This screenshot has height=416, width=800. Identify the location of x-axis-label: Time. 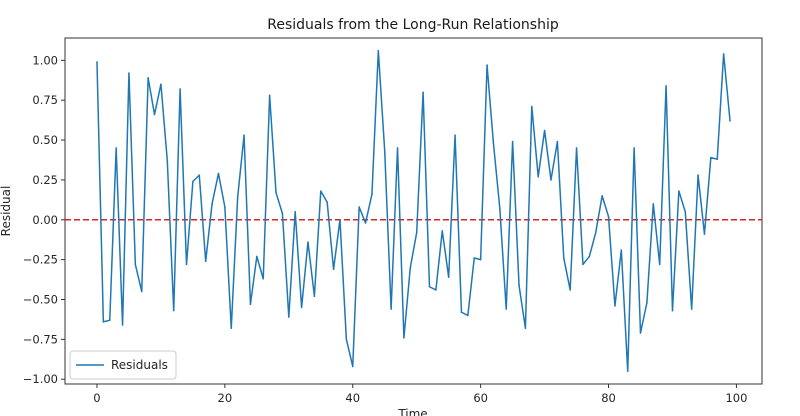
(412, 411).